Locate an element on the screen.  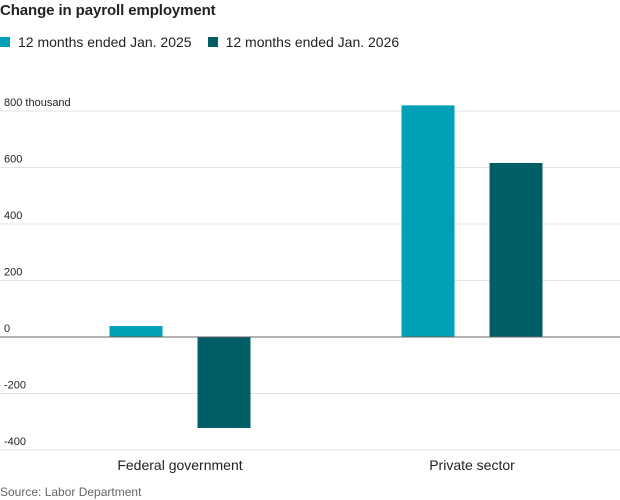
y-tick-label: 0 is located at coordinates (7, 329).